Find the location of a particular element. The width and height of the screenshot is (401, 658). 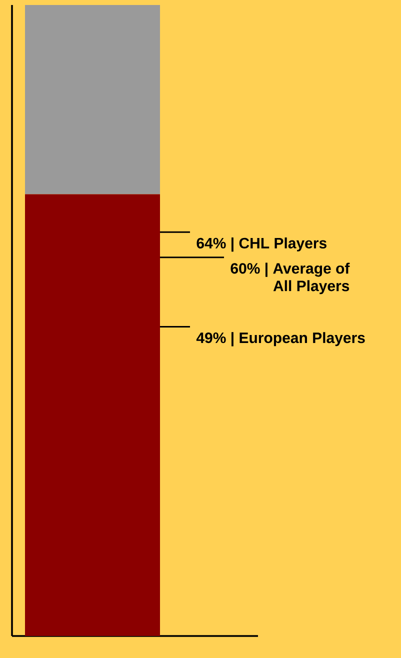

ref-line-label: 60% | Average of All Players is located at coordinates (290, 278).